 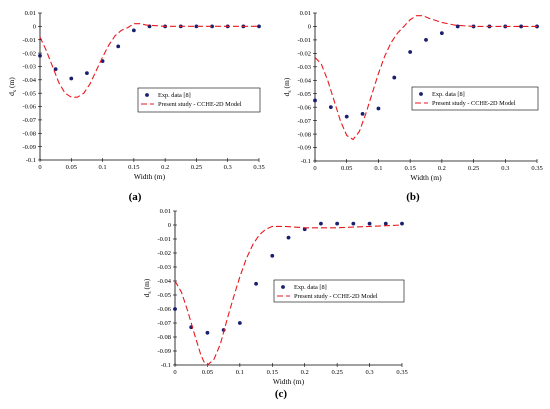 What do you see at coordinates (39, 167) in the screenshot?
I see `x-tick-label: 0` at bounding box center [39, 167].